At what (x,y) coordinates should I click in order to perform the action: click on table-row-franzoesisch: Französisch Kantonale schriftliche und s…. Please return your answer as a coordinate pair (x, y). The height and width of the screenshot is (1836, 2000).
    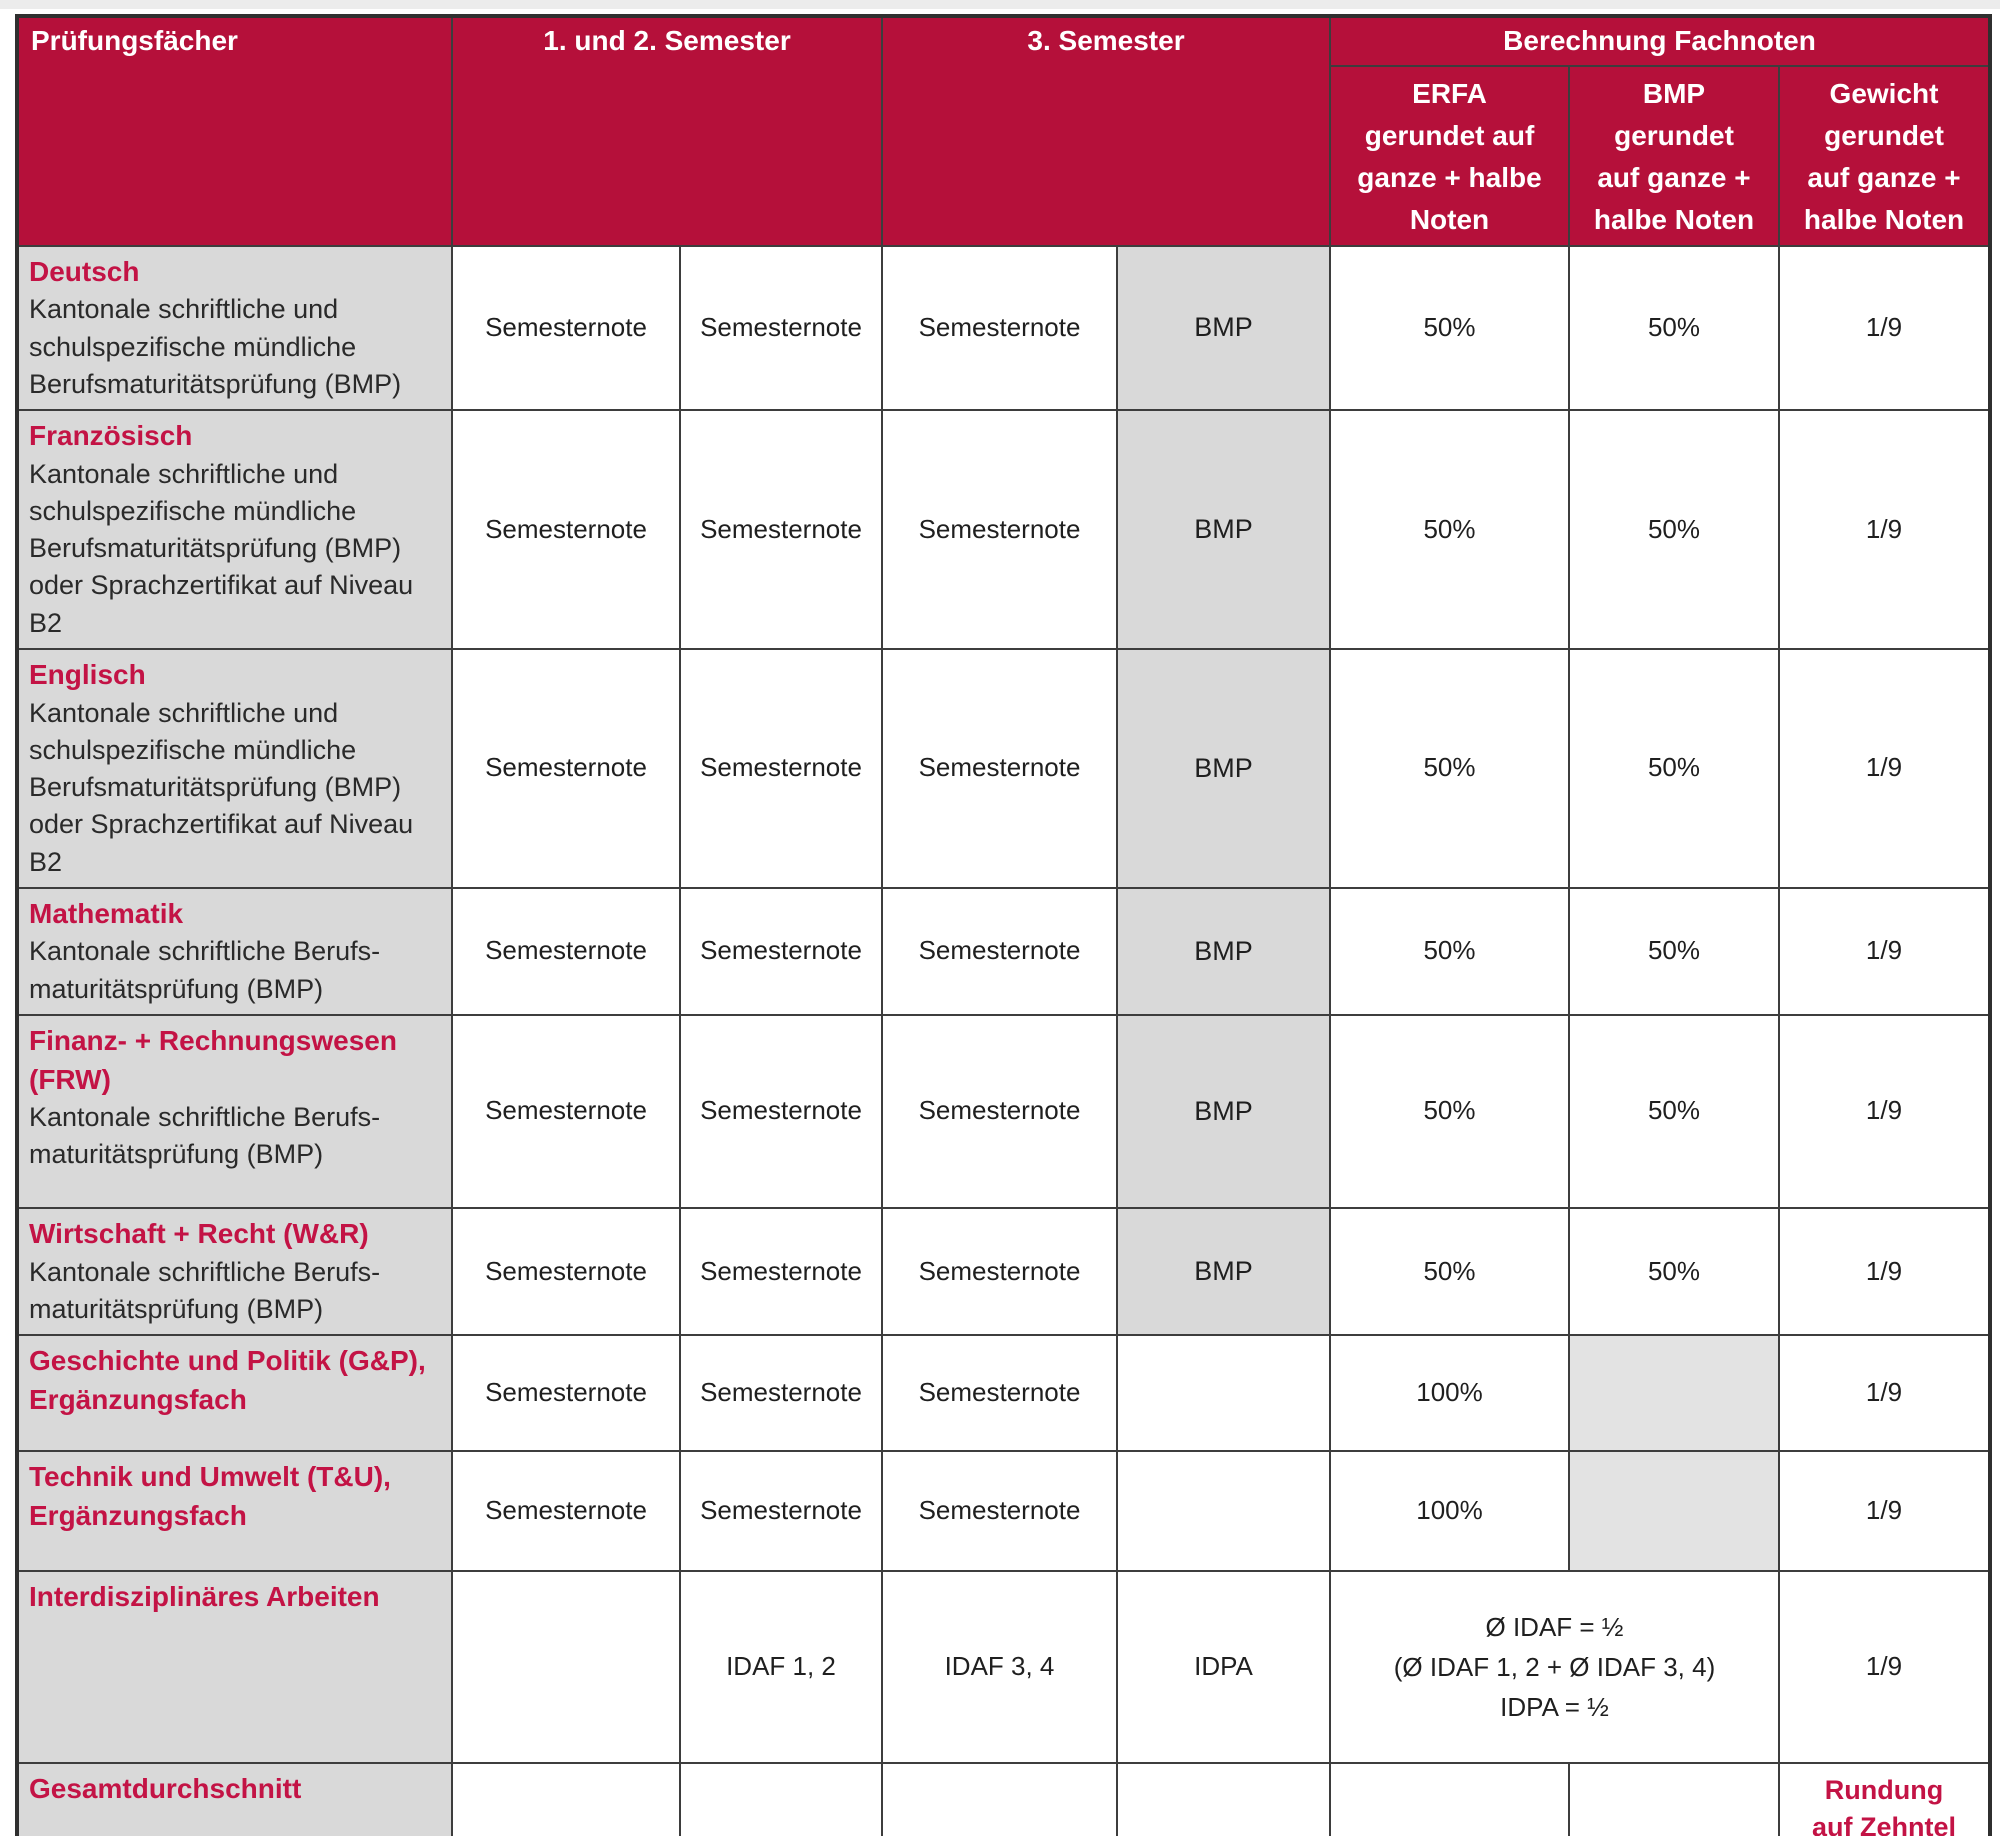
    Looking at the image, I should click on (1004, 529).